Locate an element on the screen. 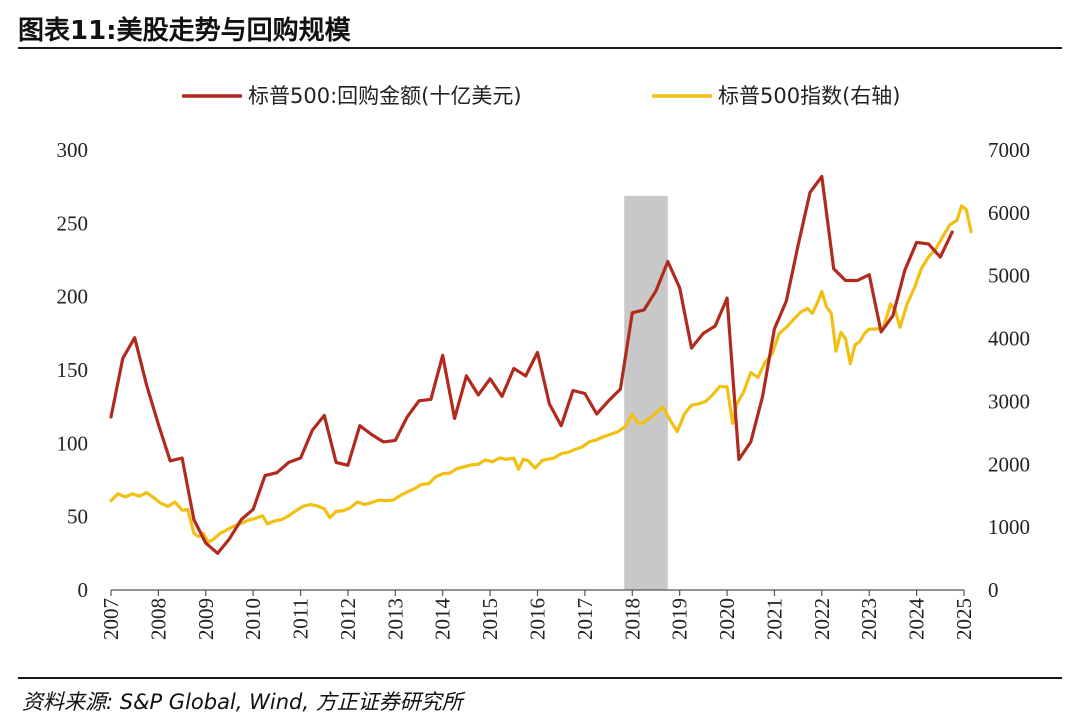 The width and height of the screenshot is (1080, 725). x-tick-label: 2015 is located at coordinates (490, 619).